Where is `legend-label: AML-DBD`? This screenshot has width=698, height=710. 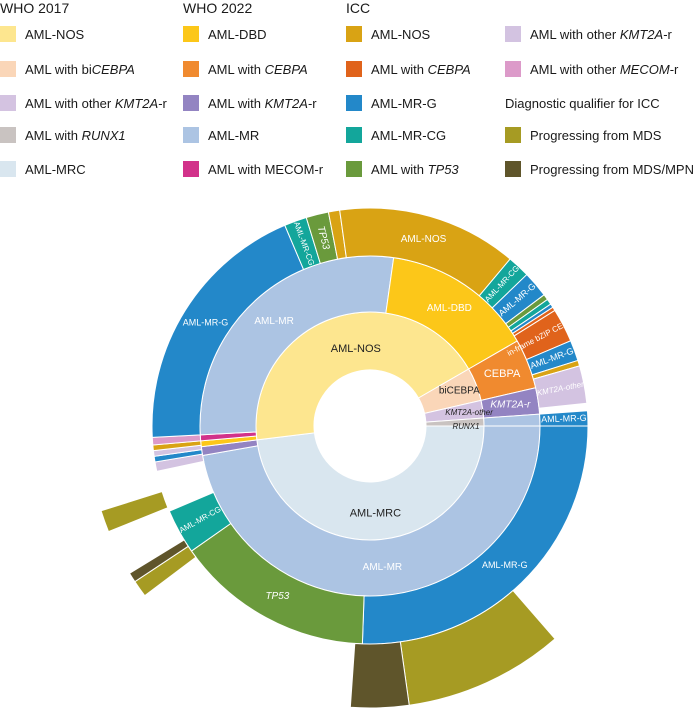
legend-label: AML-DBD is located at coordinates (237, 34).